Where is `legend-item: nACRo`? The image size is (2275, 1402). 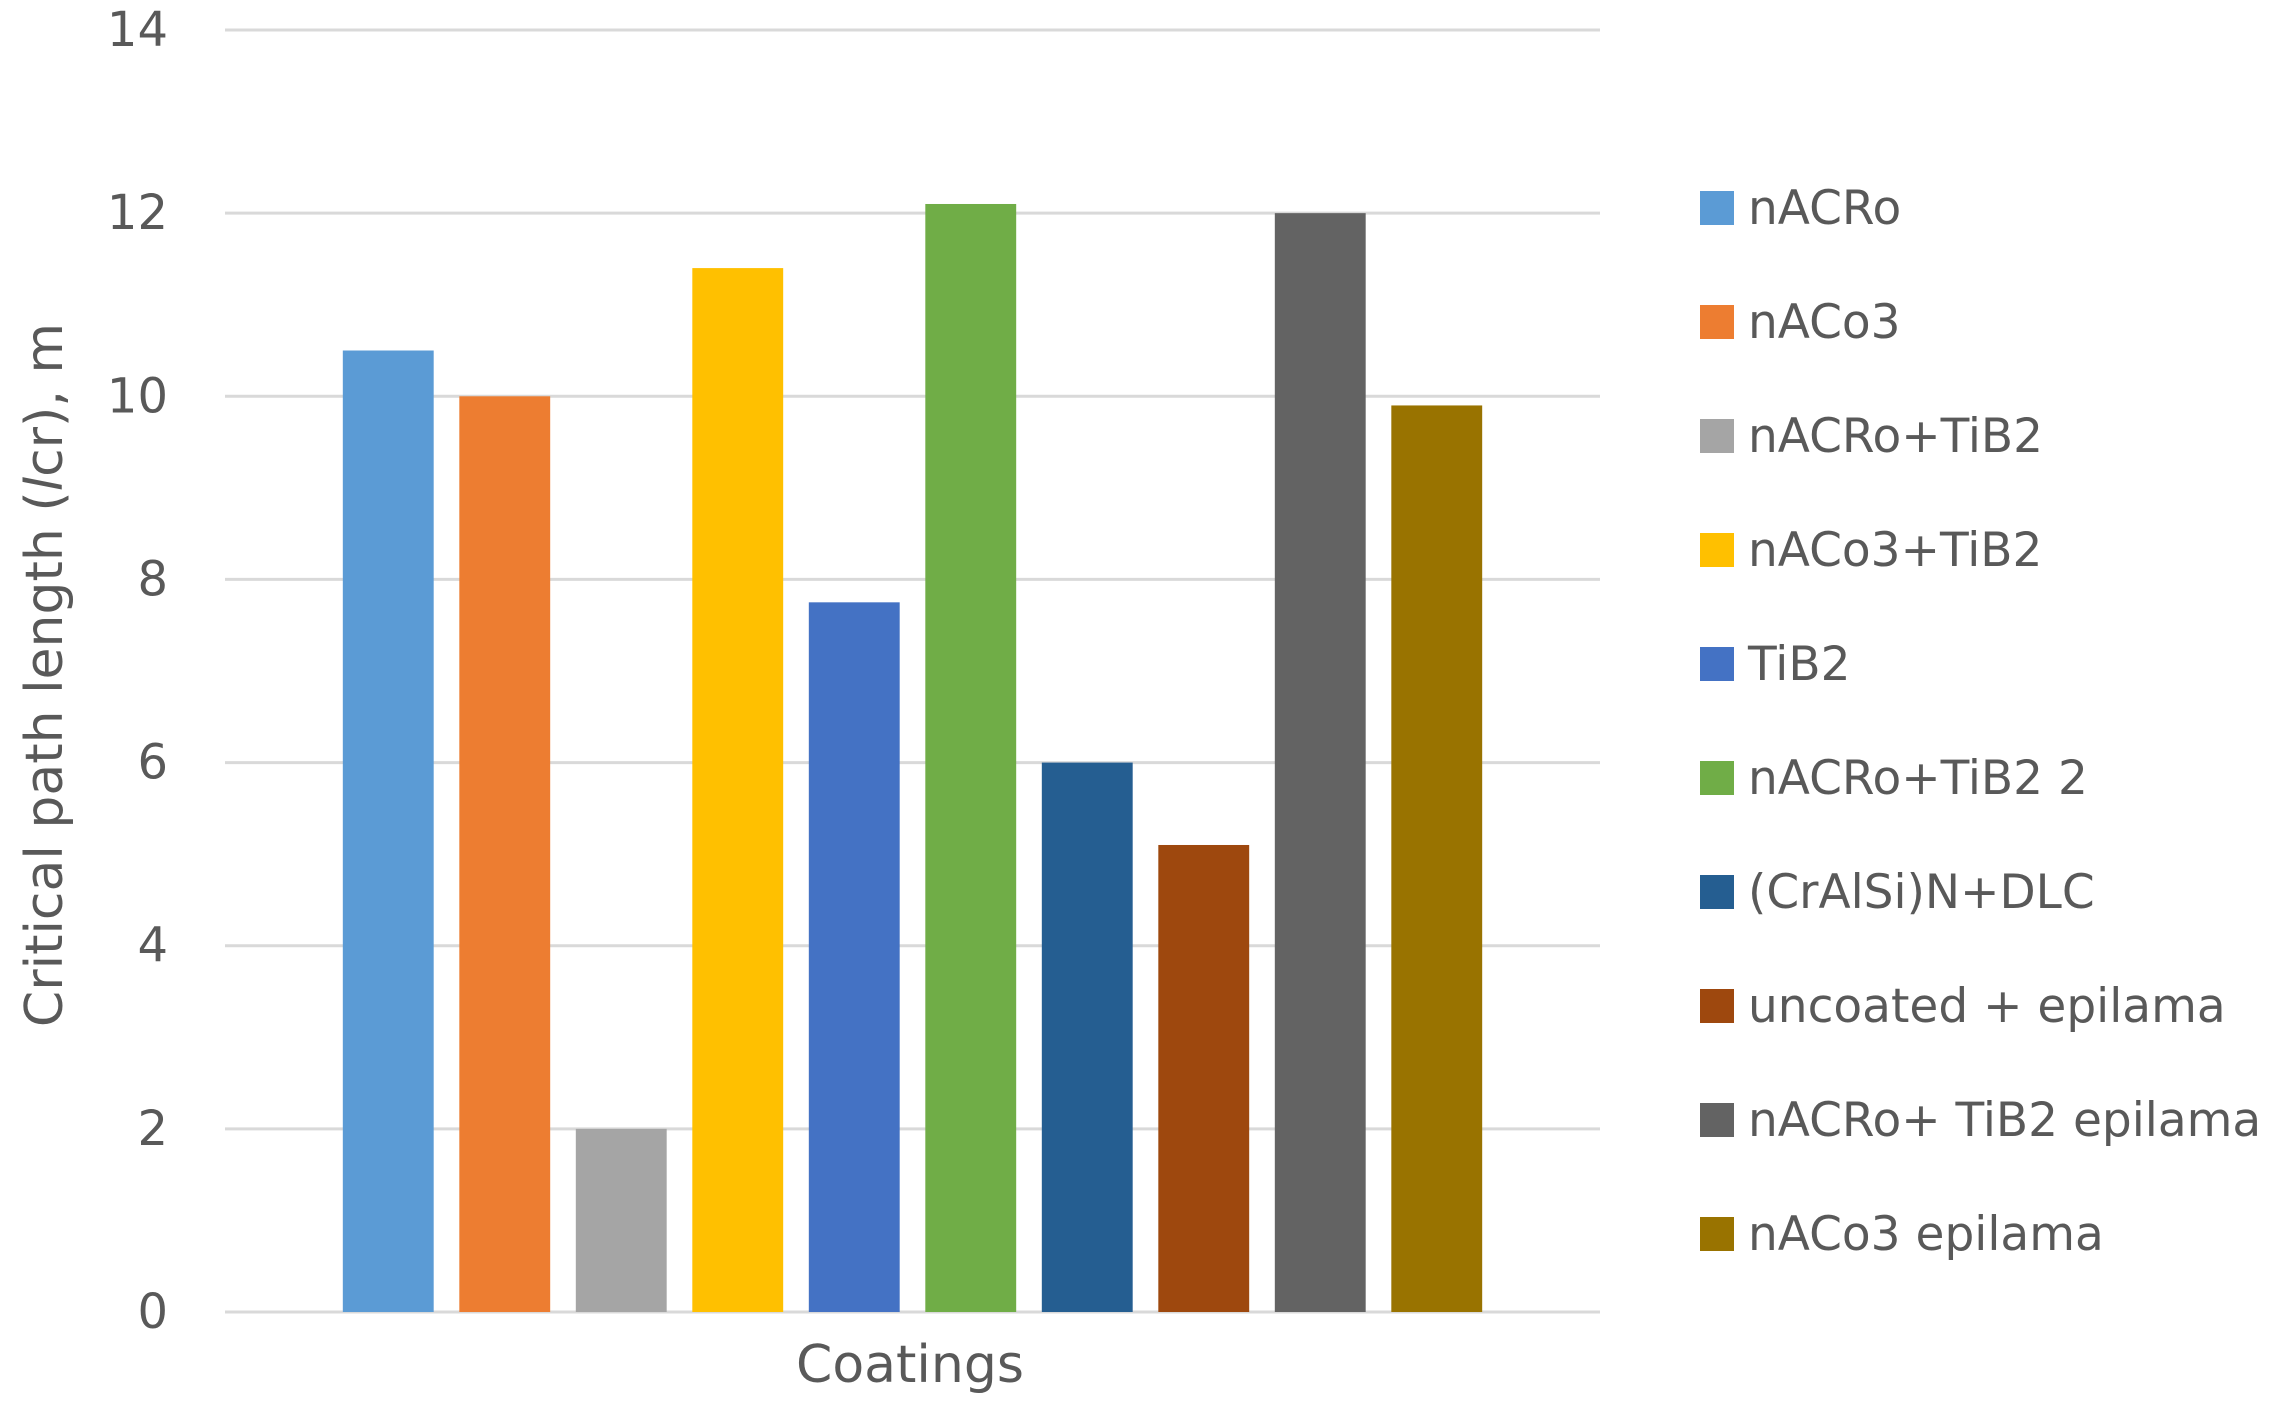 legend-item: nACRo is located at coordinates (1800, 208).